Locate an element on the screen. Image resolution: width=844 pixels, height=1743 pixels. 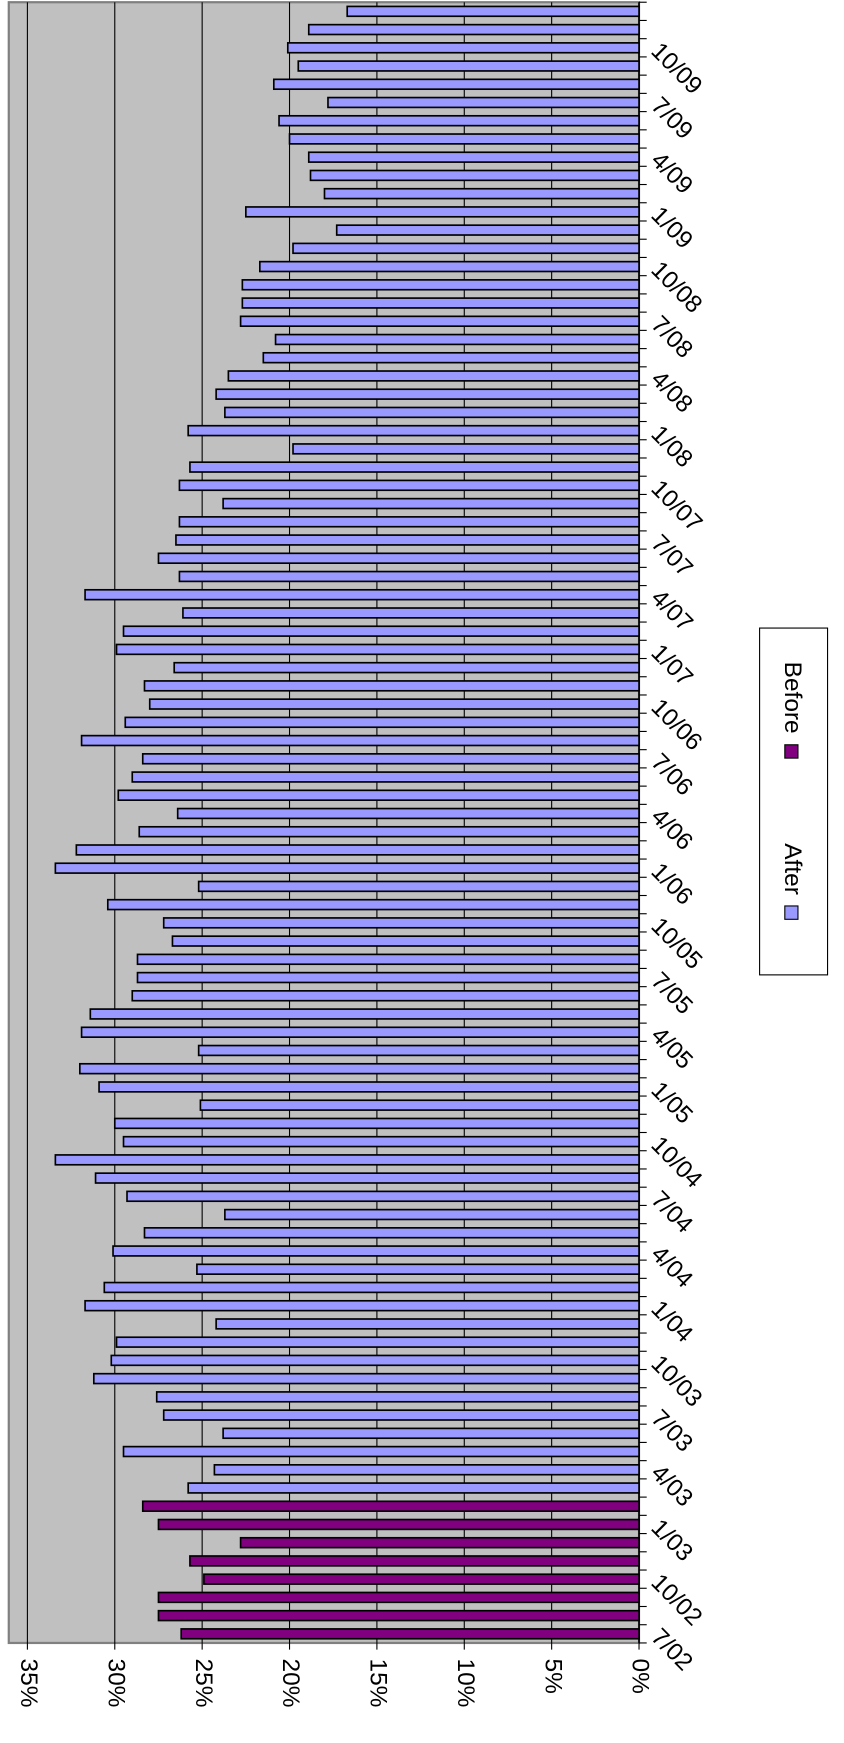
y-tick-label: 10% is located at coordinates (465, 1683).